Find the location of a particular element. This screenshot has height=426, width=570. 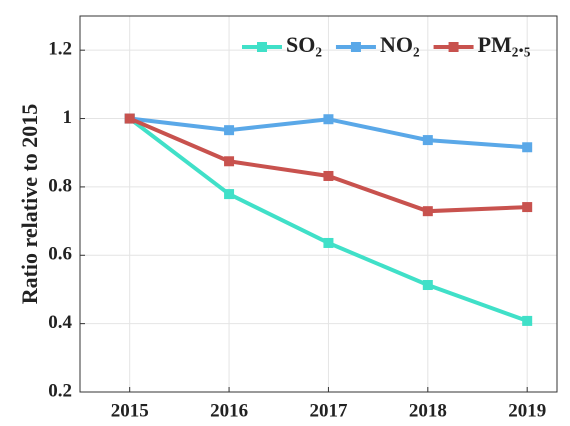

x-tick-label: 2017 is located at coordinates (328, 410).